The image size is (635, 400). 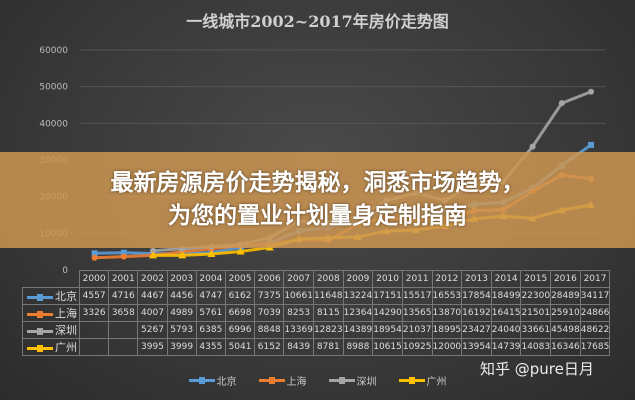 I want to click on year-header: 2009, so click(x=358, y=279).